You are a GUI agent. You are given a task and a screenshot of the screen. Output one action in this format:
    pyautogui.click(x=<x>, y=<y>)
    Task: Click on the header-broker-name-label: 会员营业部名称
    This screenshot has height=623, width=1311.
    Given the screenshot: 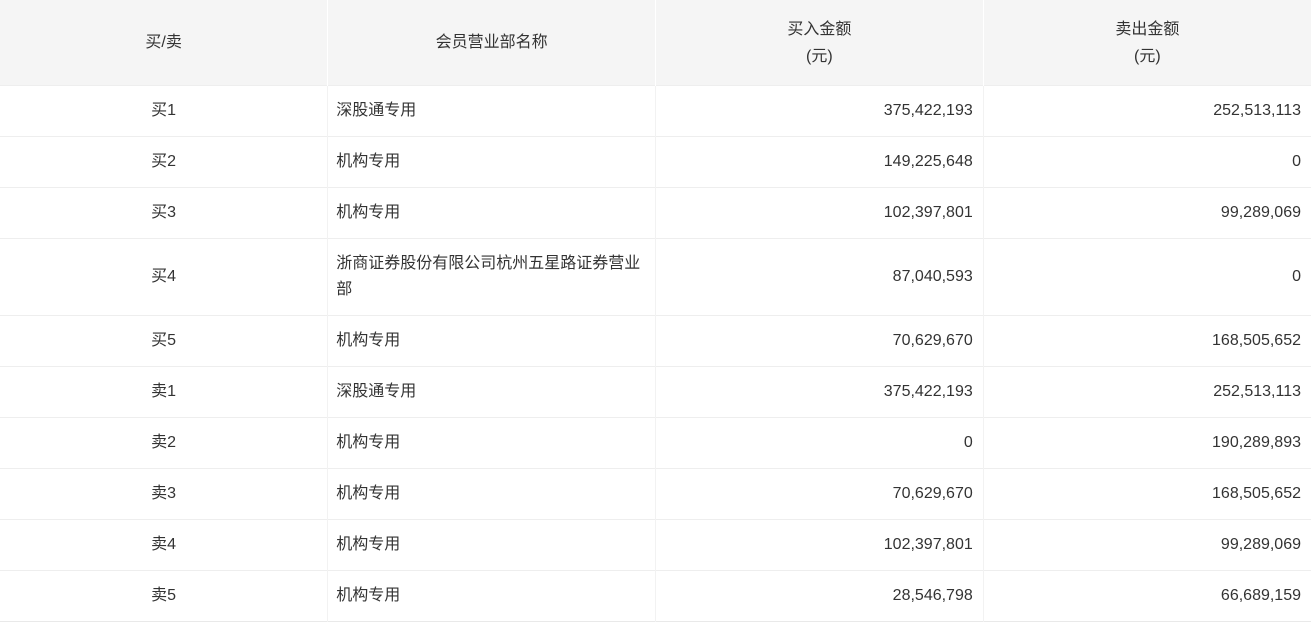 What is the action you would take?
    pyautogui.click(x=491, y=42)
    